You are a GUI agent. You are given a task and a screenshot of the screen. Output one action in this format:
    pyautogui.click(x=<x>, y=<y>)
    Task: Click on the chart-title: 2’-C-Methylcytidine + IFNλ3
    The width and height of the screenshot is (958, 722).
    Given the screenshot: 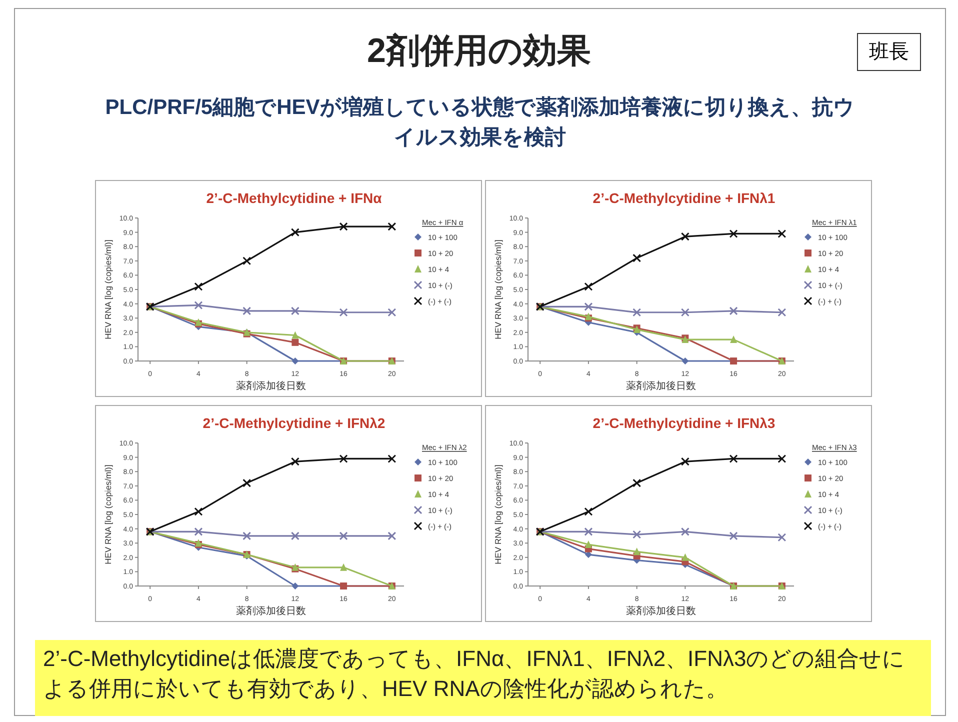 What is the action you would take?
    pyautogui.click(x=684, y=423)
    